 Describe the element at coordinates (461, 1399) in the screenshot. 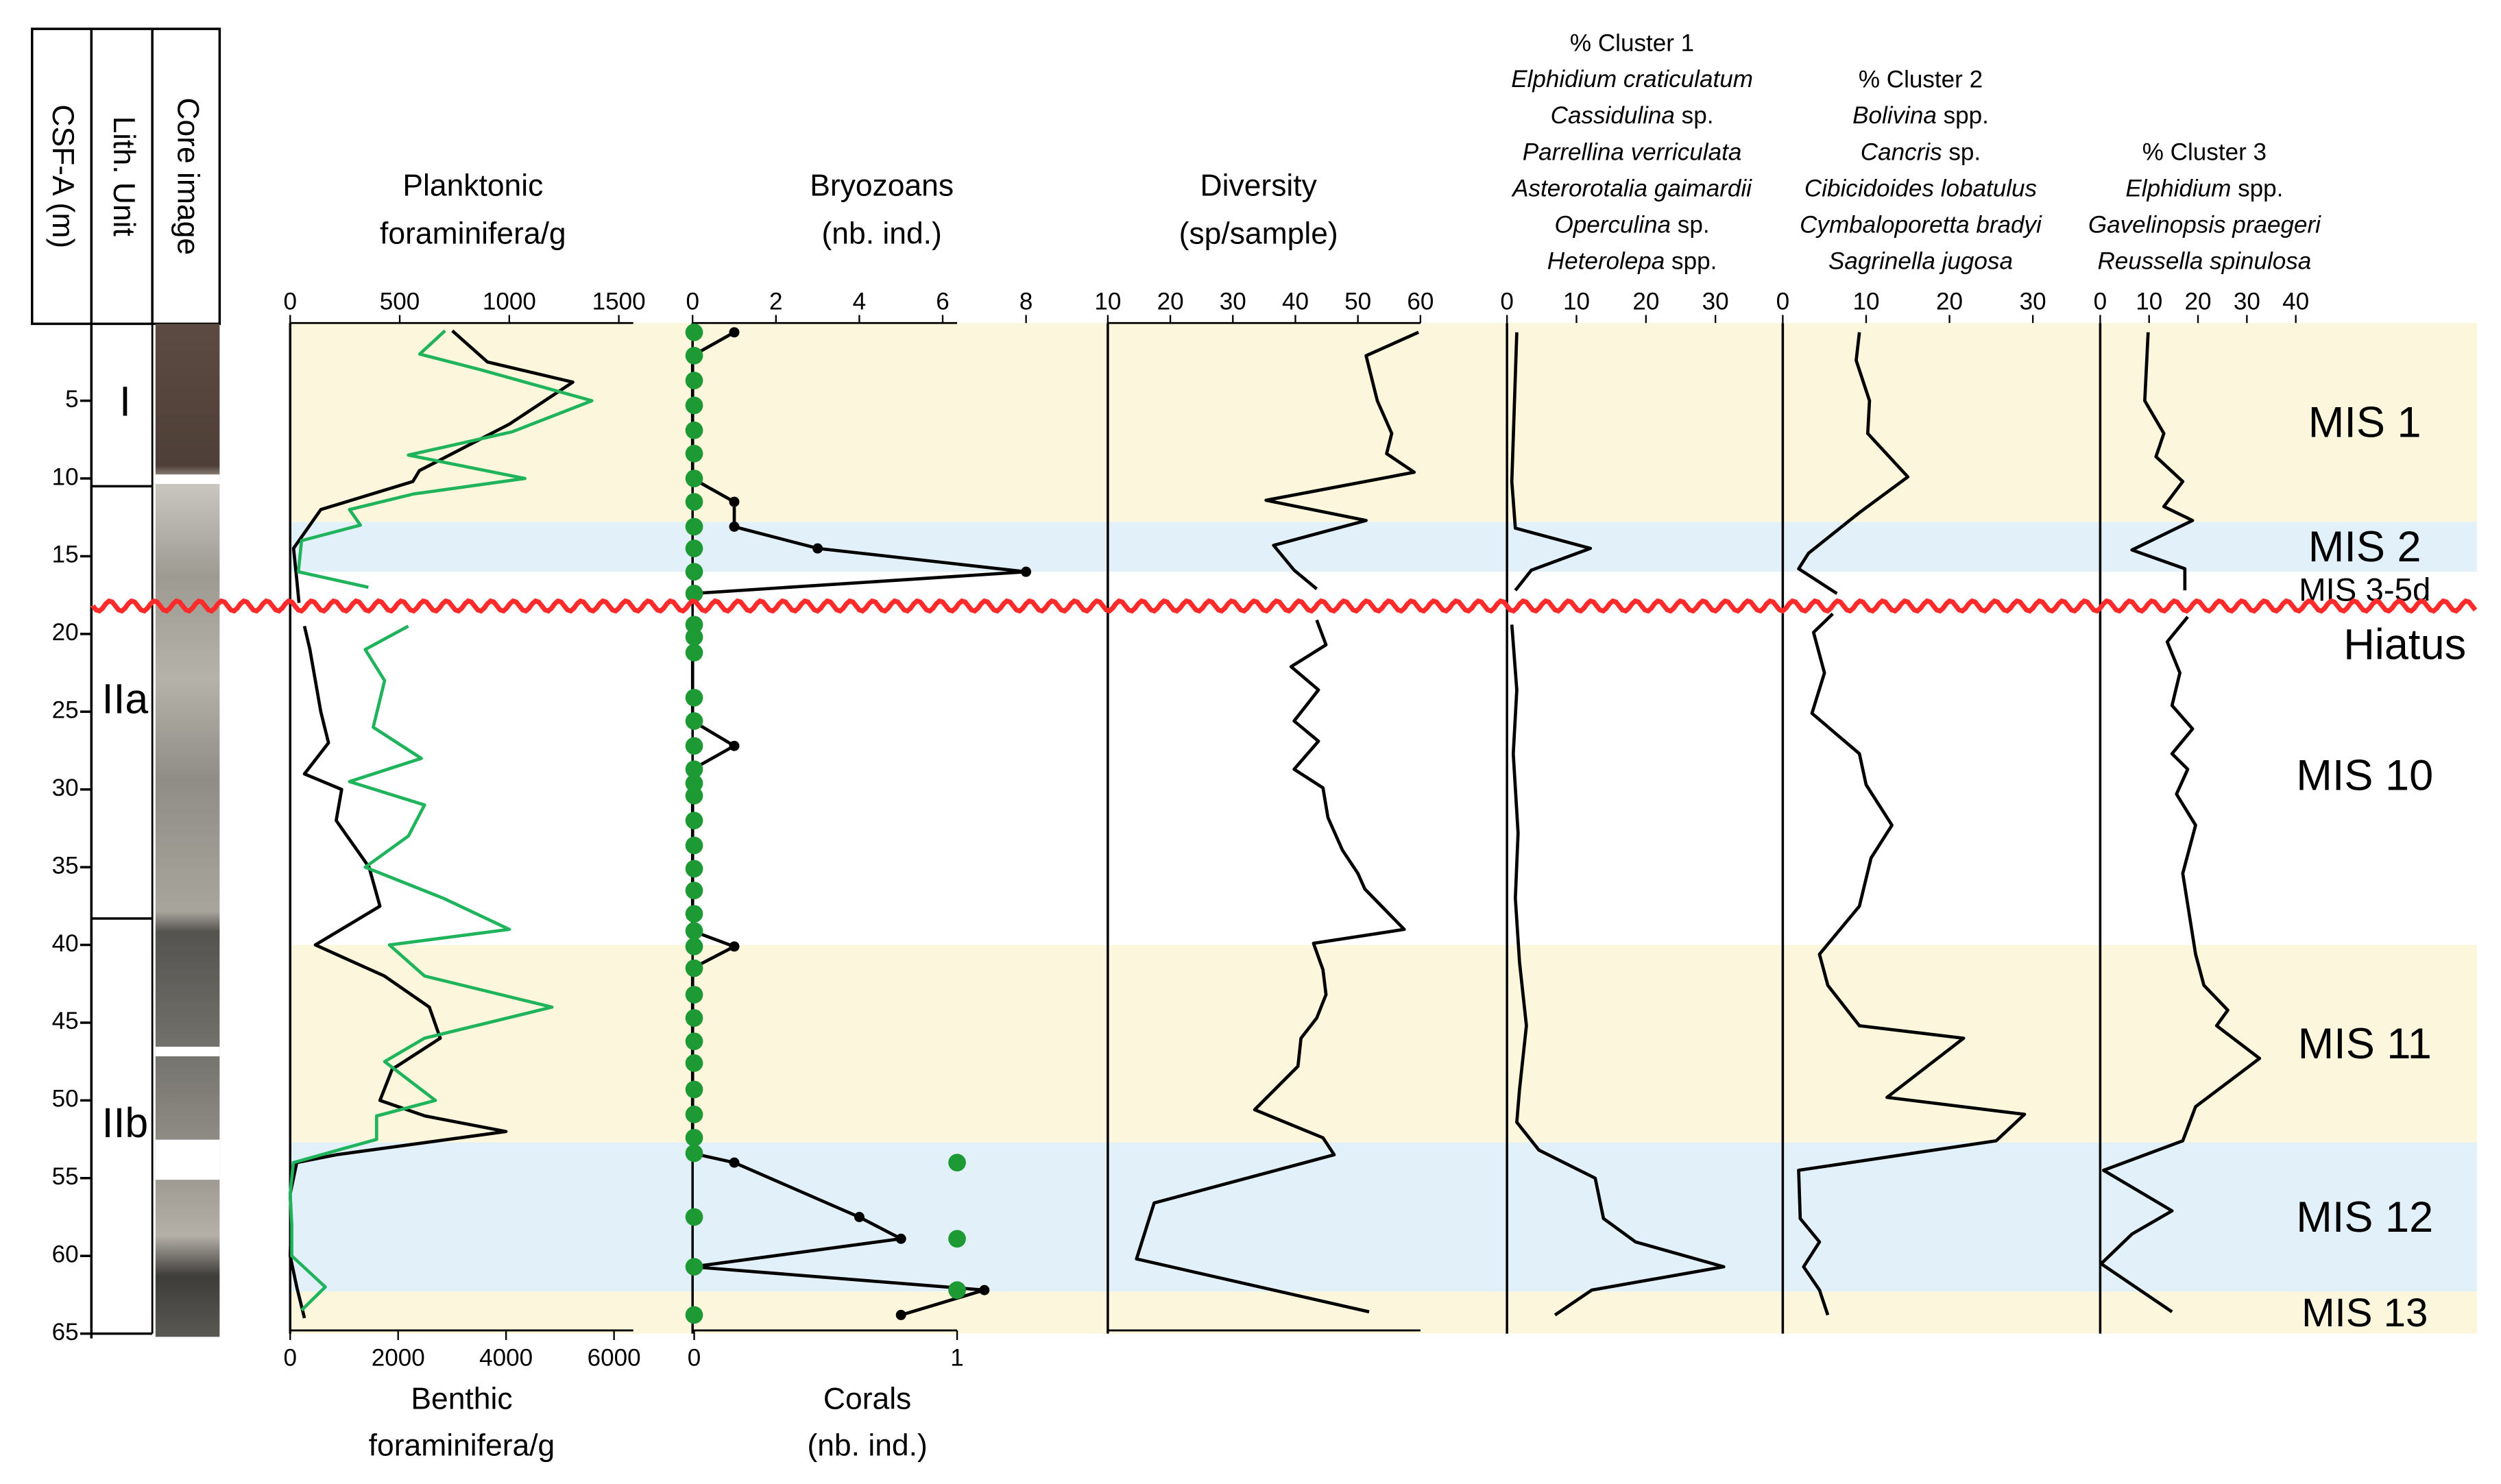

I see `axis-title: Benthic` at that location.